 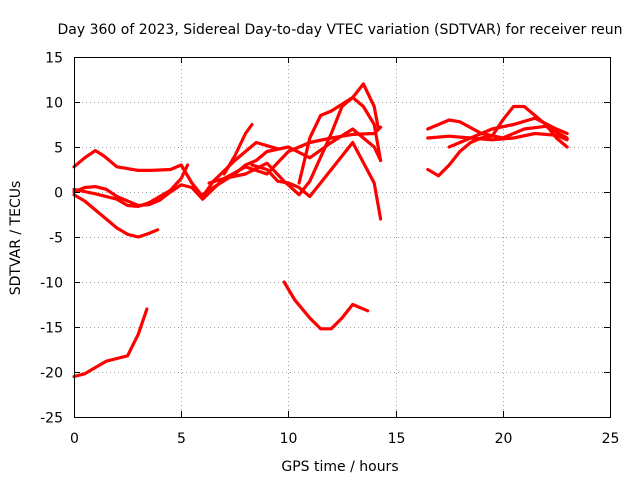 What do you see at coordinates (51, 419) in the screenshot?
I see `y-tick-label: -25` at bounding box center [51, 419].